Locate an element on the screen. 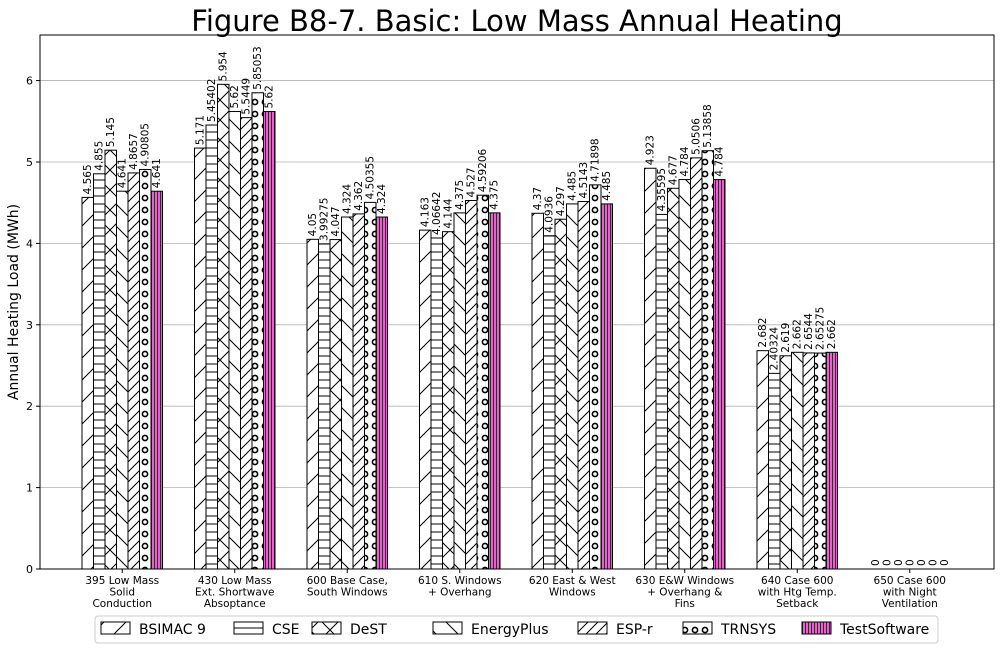  data-label: 4.06642 is located at coordinates (437, 213).